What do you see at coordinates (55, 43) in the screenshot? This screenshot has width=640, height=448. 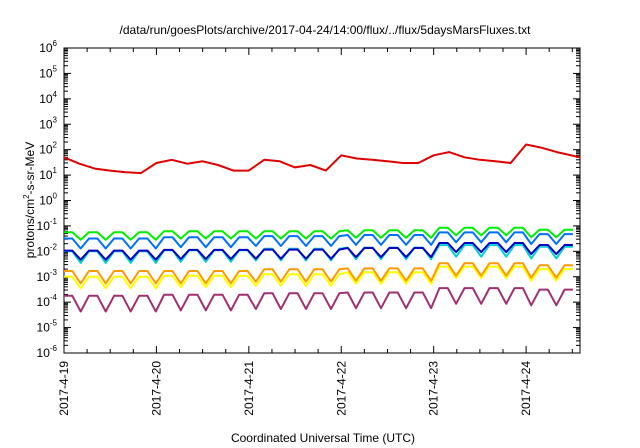 I see `y-tick-exponent: 6` at bounding box center [55, 43].